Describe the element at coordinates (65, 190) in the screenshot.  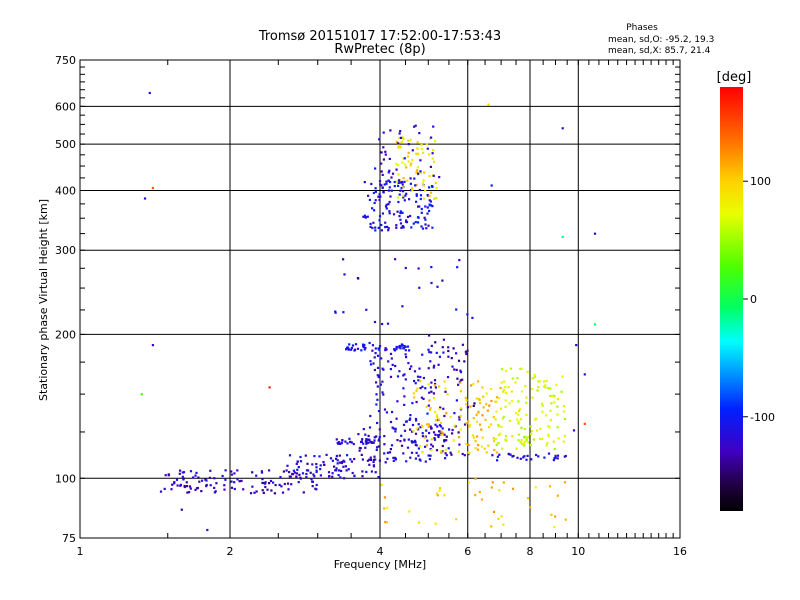
I see `y-tick-label: 400` at that location.